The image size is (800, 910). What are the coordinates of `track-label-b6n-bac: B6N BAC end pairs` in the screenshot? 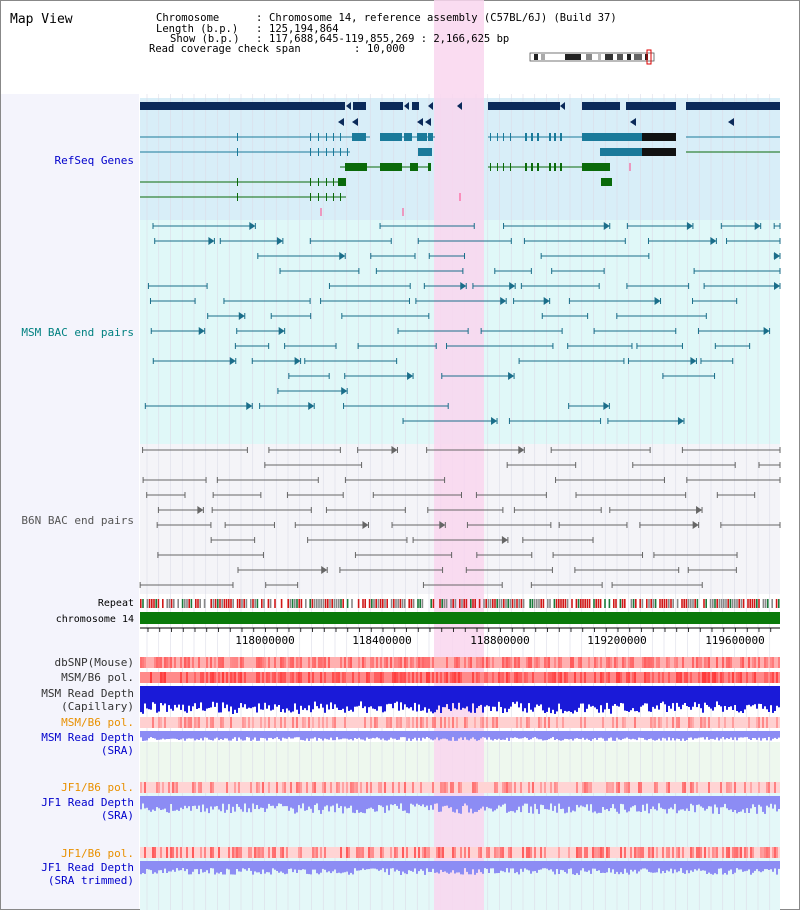 It's located at (77, 520).